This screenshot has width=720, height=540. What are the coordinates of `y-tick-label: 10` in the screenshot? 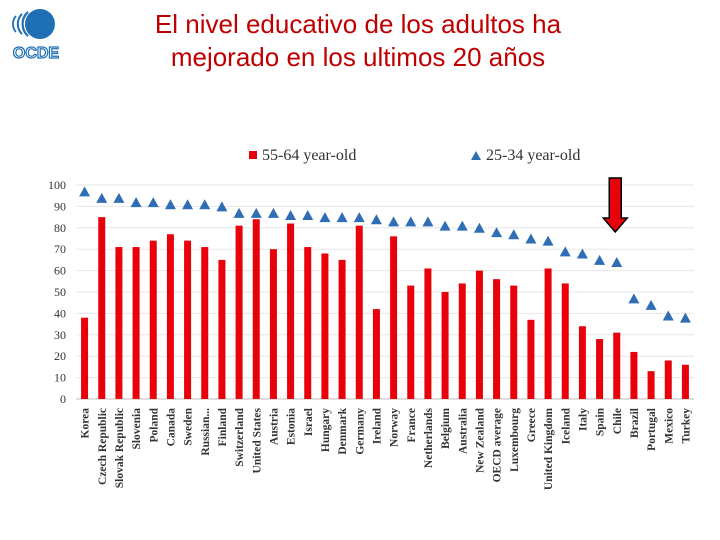 It's located at (60, 378).